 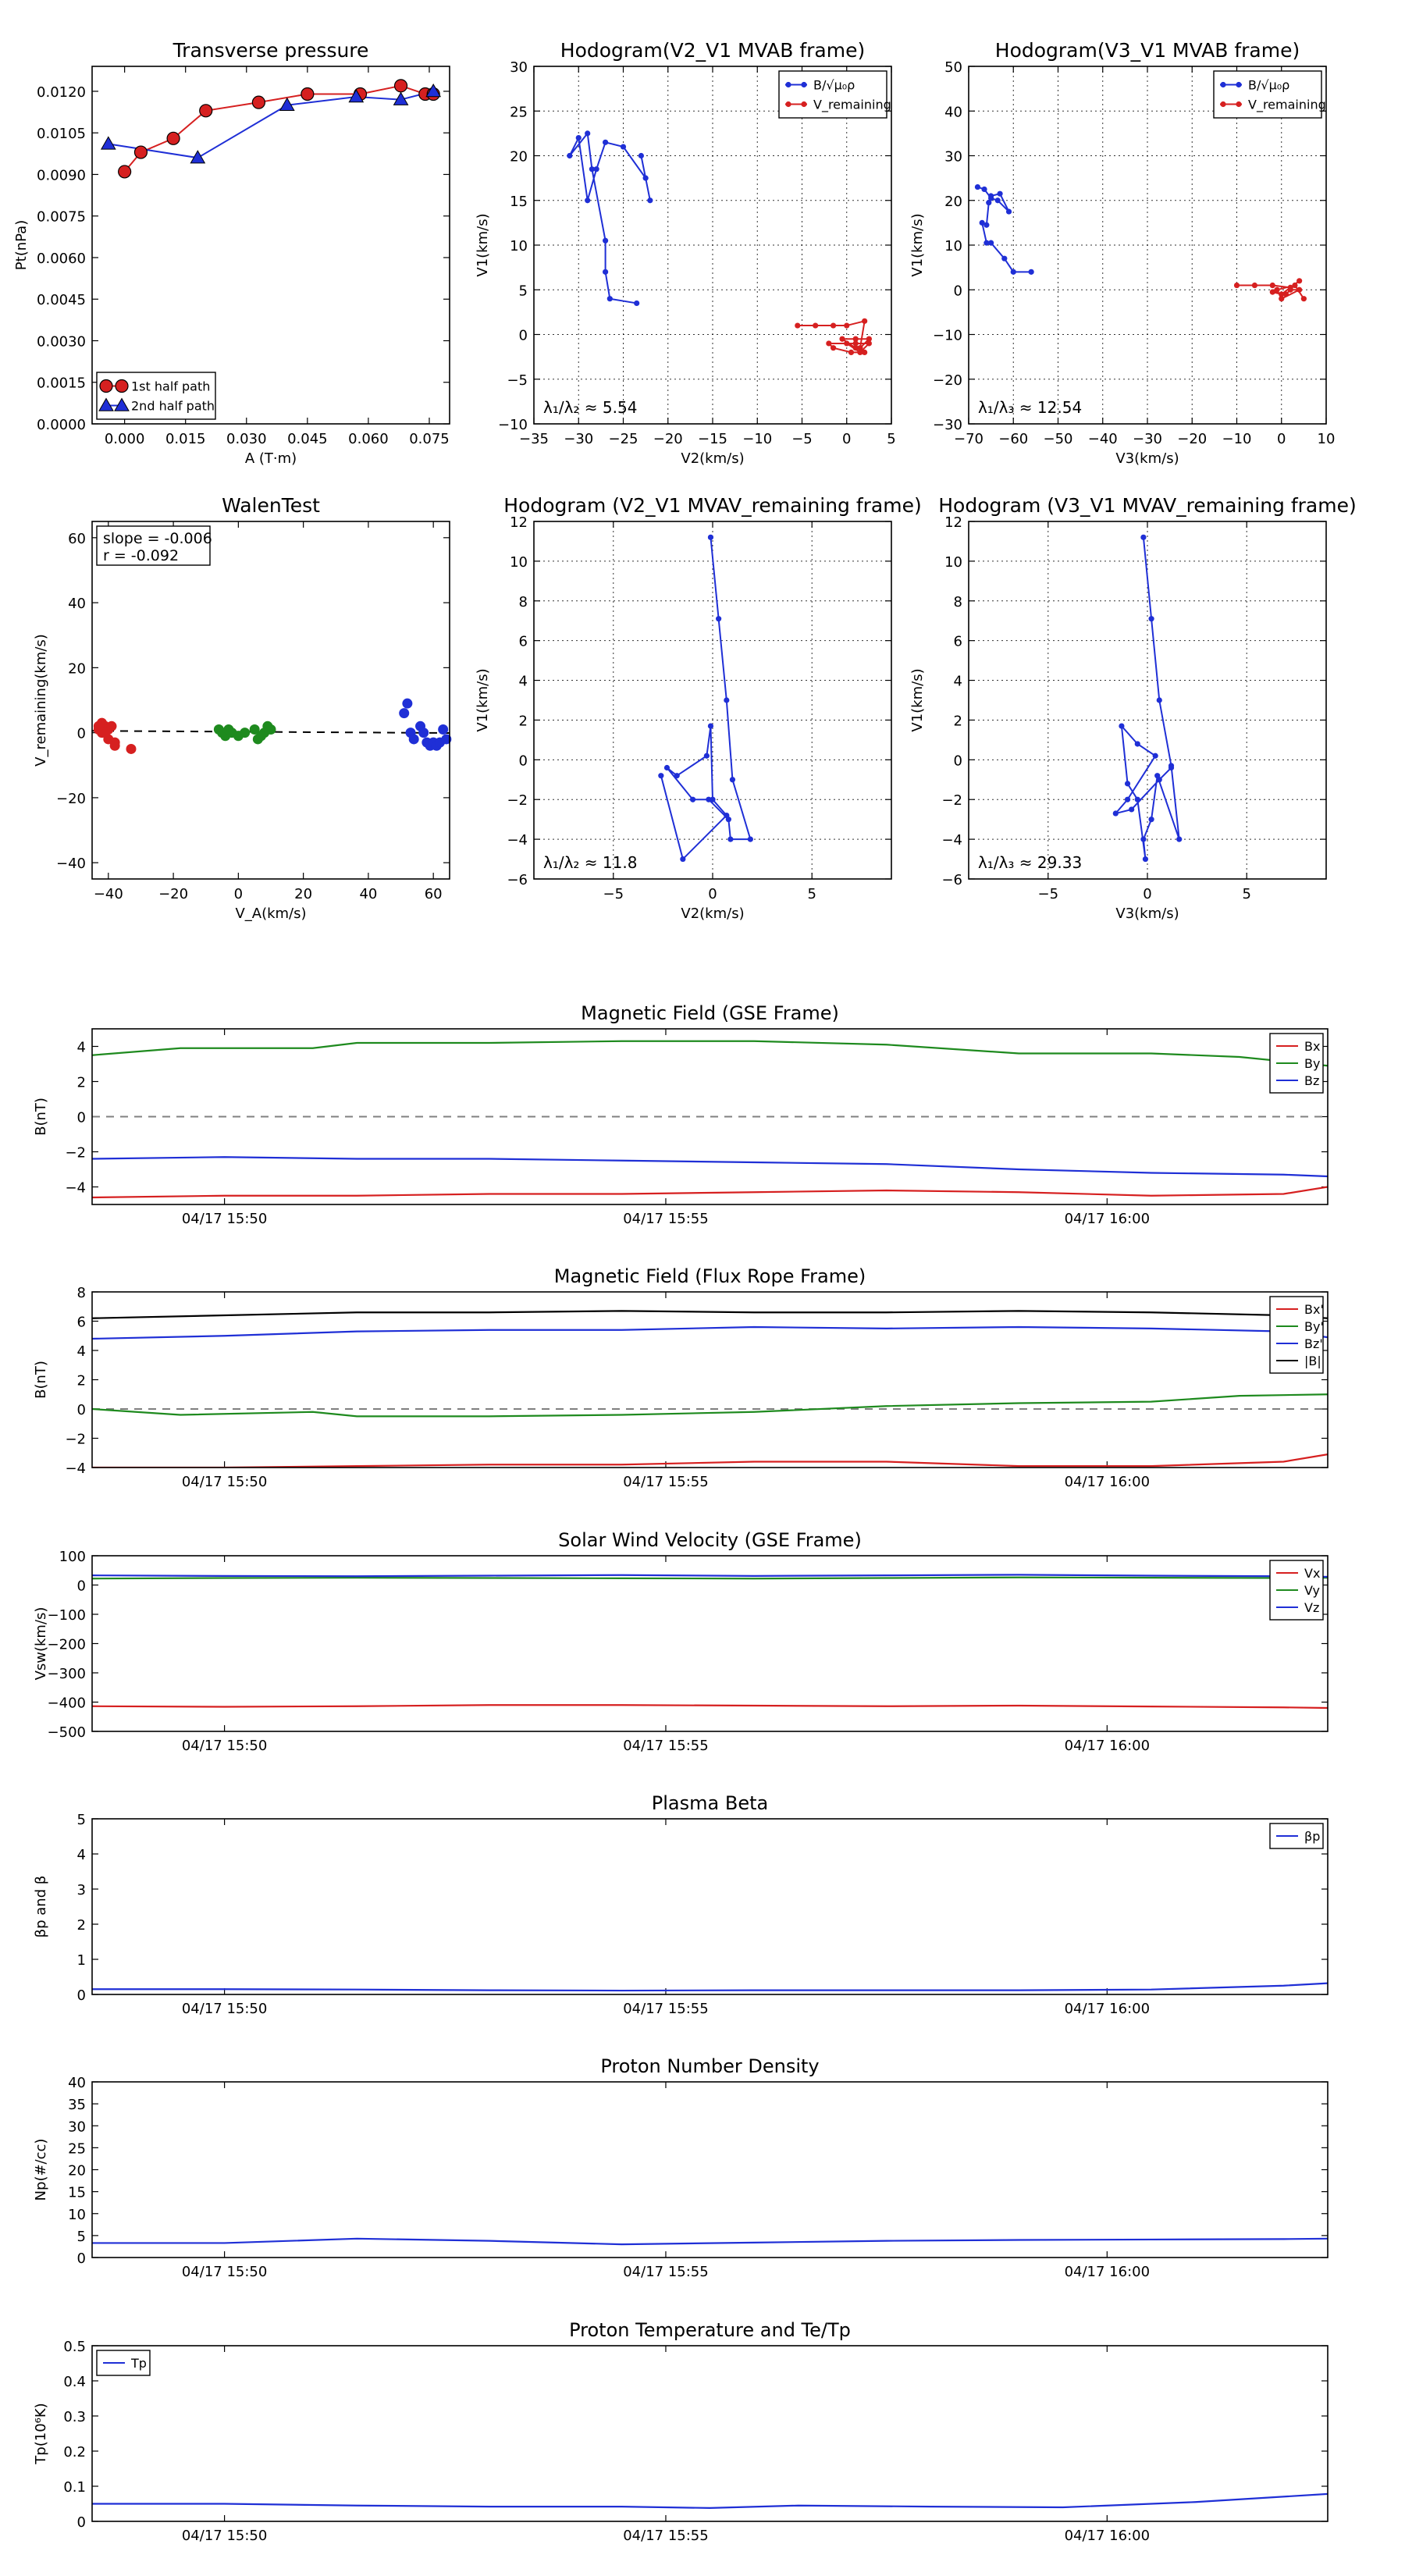 I want to click on tp-xtick-label: 0.045, so click(x=307, y=439).